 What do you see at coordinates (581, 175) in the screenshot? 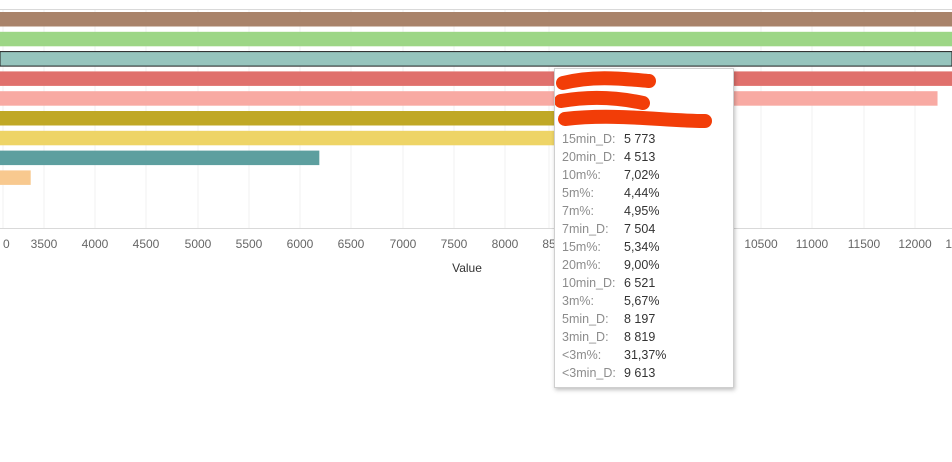
I see `tooltip-key: 10m%:` at bounding box center [581, 175].